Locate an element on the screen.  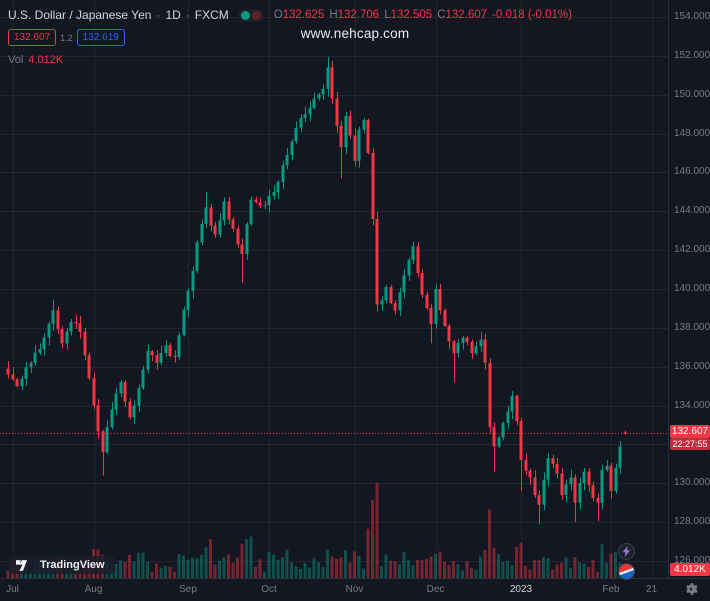
time-tick: Sep is located at coordinates (188, 589).